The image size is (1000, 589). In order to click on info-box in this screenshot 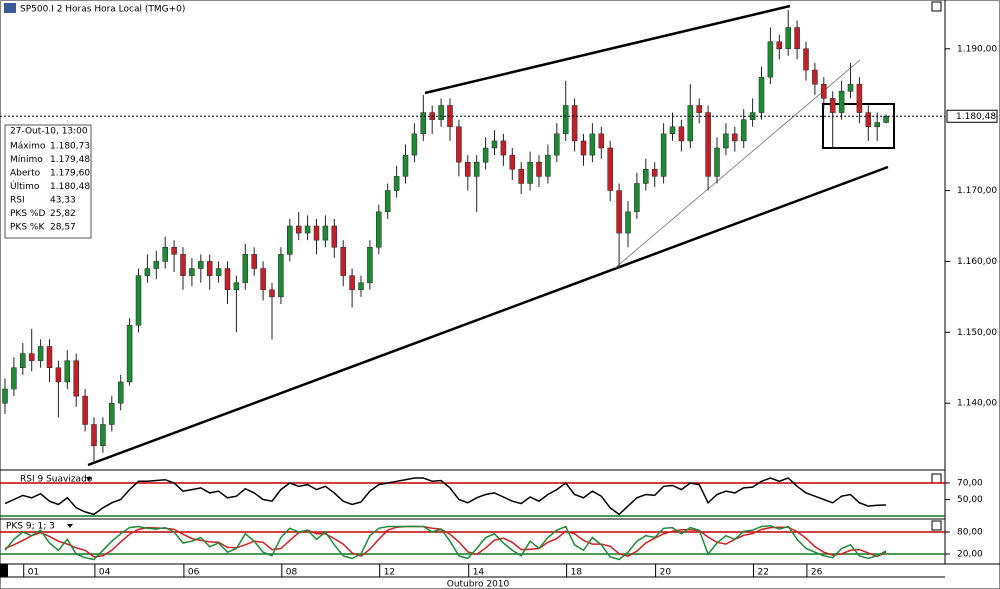, I will do `click(48, 181)`.